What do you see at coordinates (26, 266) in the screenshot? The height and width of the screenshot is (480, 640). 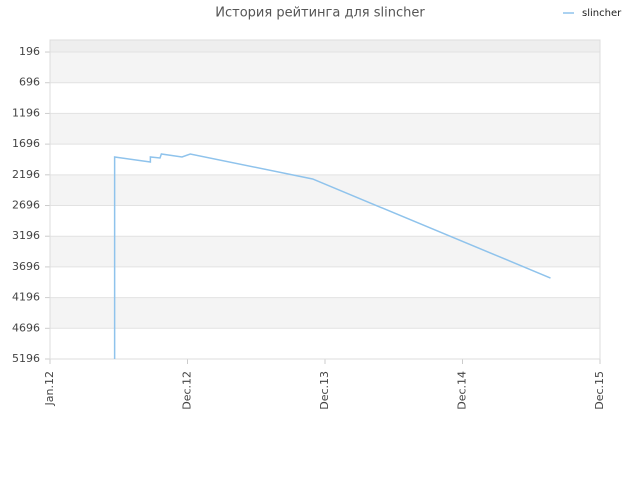 I see `y-tick-label: 3696` at bounding box center [26, 266].